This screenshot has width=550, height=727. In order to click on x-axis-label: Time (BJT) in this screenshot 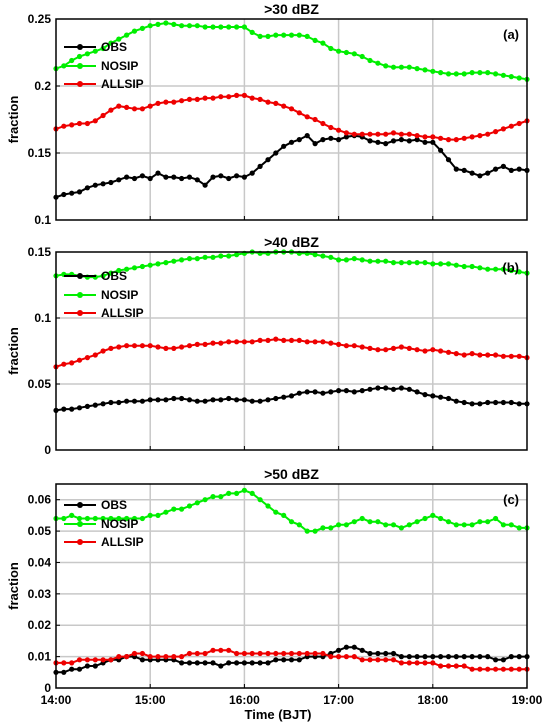, I will do `click(278, 714)`.